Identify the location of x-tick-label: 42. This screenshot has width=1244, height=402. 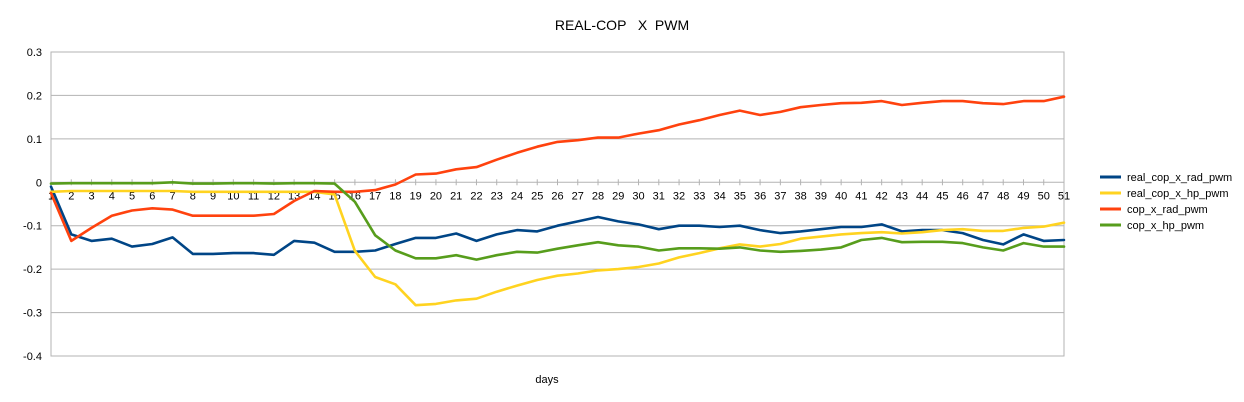
(882, 196).